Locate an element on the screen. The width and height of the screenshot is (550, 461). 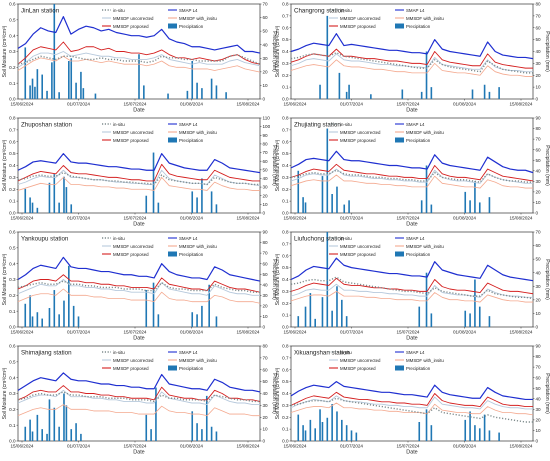
y-tick-label: 0.5 is located at coordinates (12, 247).